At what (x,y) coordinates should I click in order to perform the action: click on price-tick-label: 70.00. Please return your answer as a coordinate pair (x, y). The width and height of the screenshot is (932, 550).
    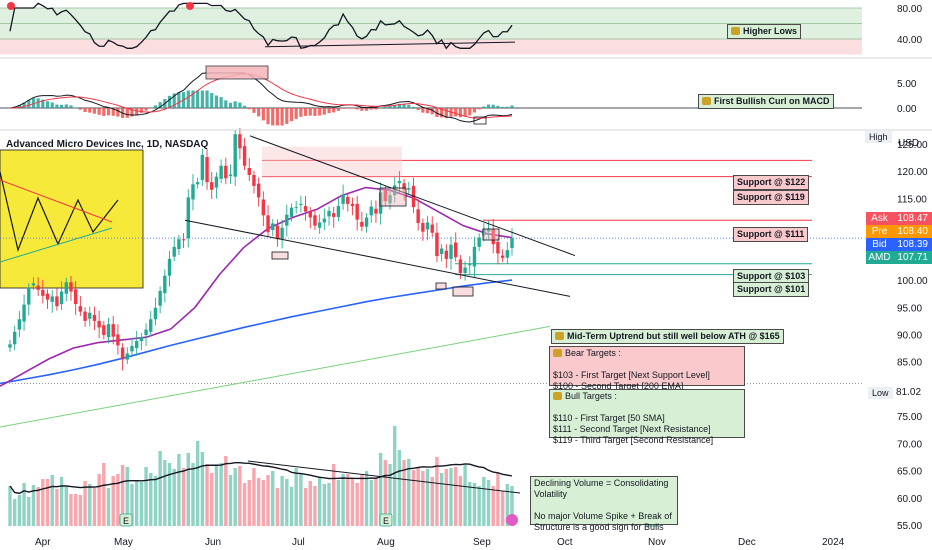
    Looking at the image, I should click on (909, 444).